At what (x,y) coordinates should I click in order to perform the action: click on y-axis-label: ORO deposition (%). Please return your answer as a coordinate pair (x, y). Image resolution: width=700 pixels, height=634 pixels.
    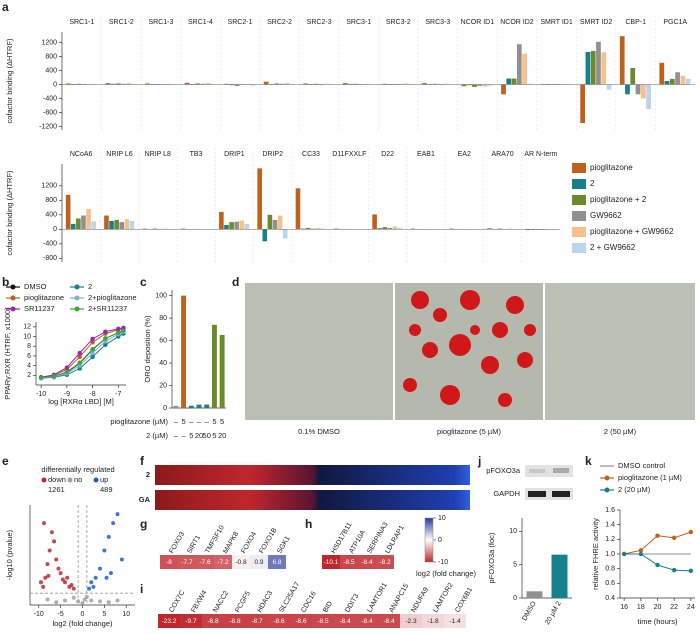
    Looking at the image, I should click on (147, 349).